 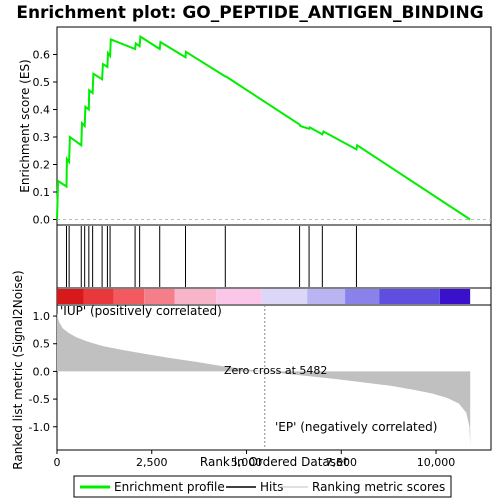 I want to click on es-ytick-label: 0.5, so click(x=42, y=82).